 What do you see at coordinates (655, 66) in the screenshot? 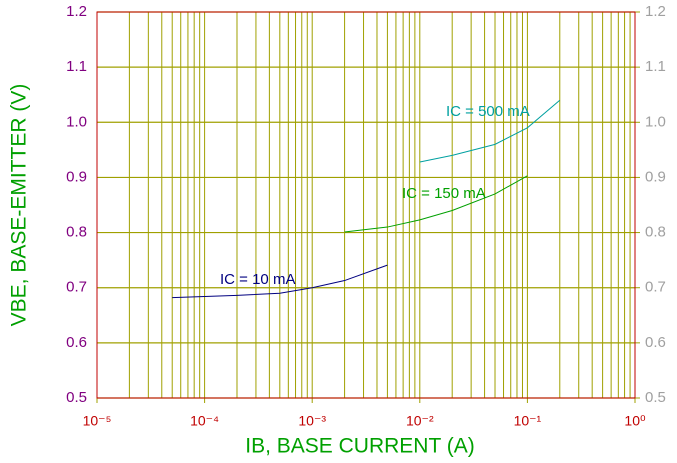
I see `y2-tick-label: 1.1` at bounding box center [655, 66].